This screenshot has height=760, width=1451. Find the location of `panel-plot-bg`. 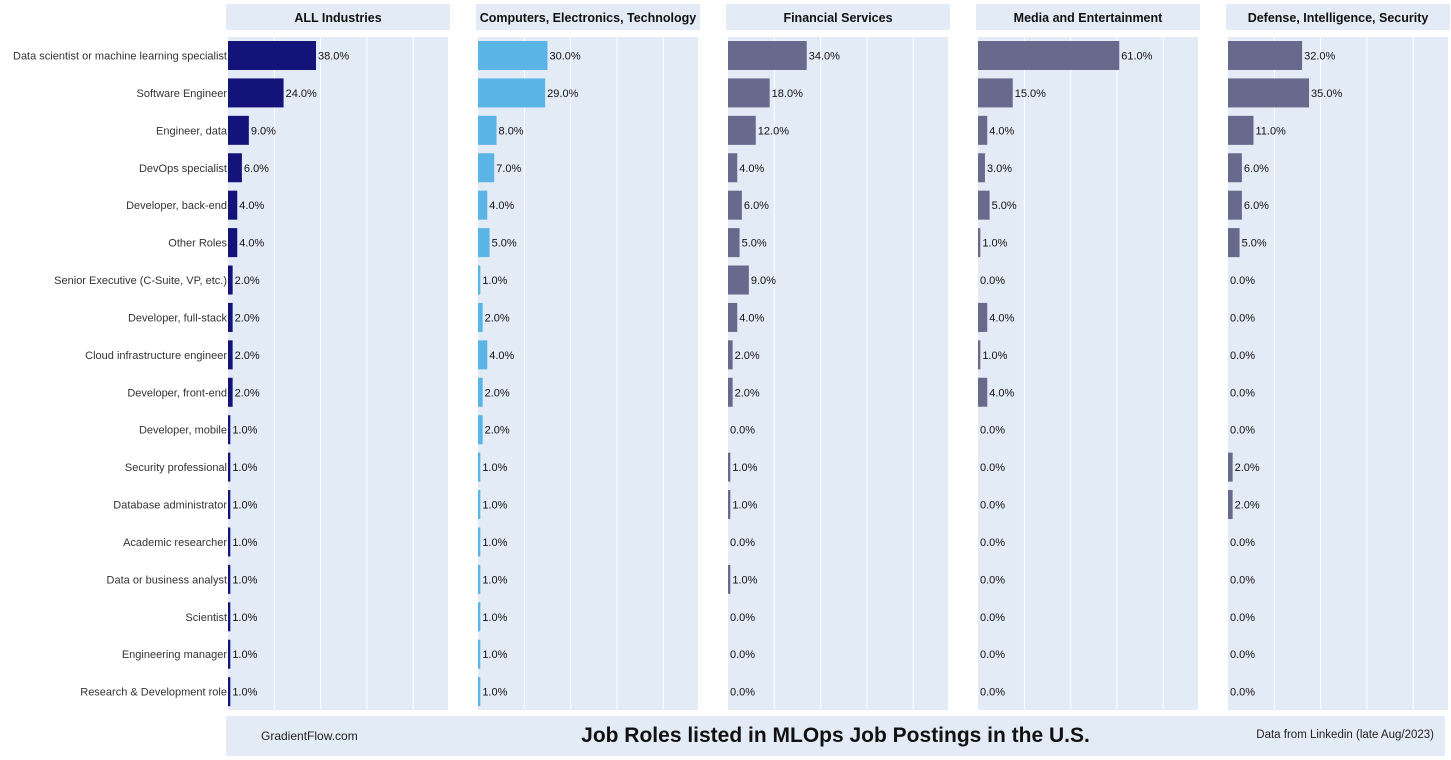

panel-plot-bg is located at coordinates (1338, 373).